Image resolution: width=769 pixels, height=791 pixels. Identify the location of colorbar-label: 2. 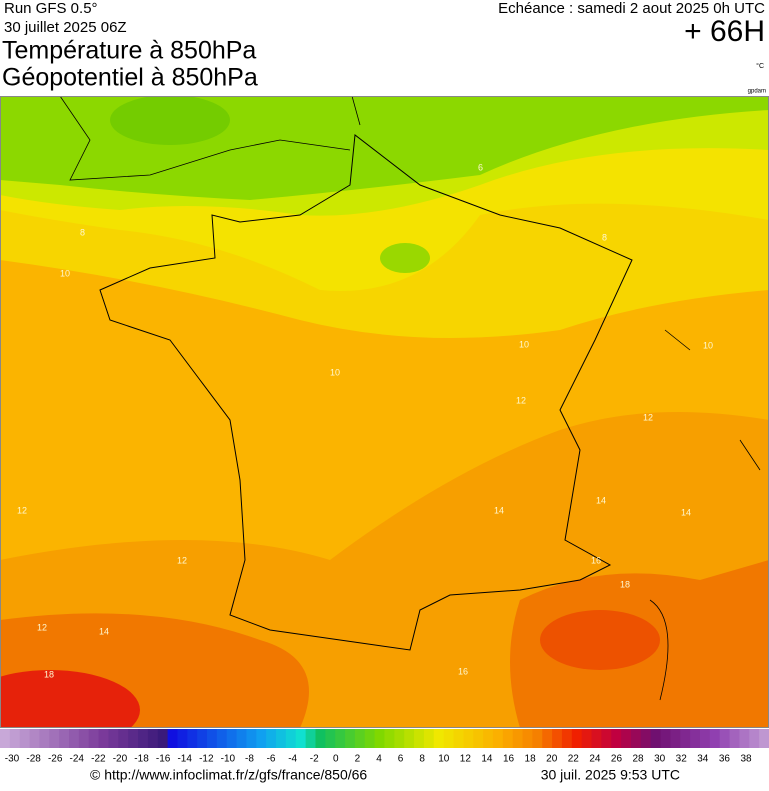
(358, 759).